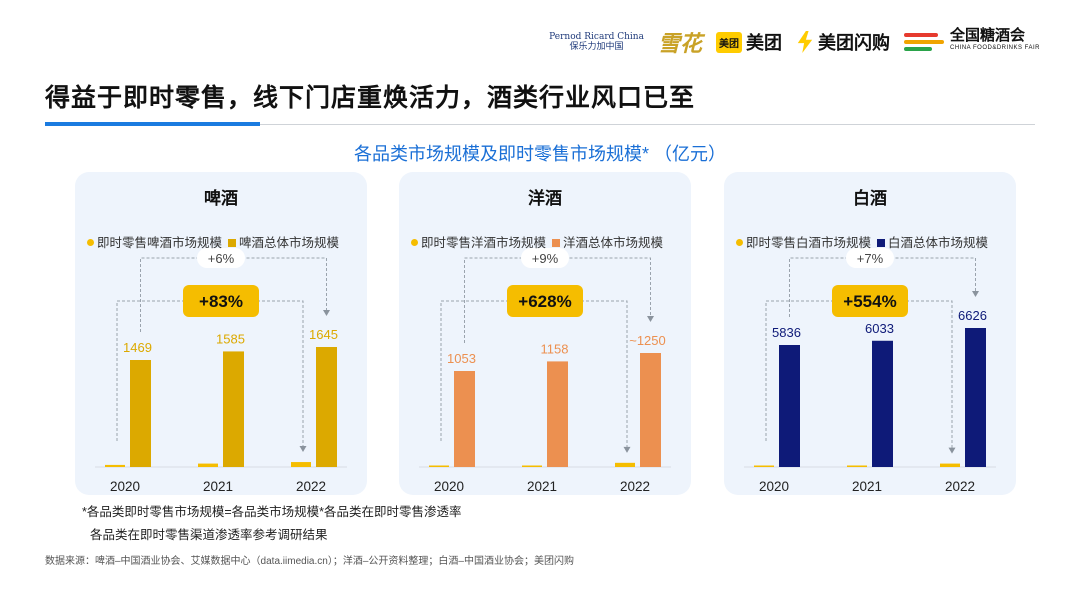  I want to click on total-growth-label: +9%, so click(545, 258).